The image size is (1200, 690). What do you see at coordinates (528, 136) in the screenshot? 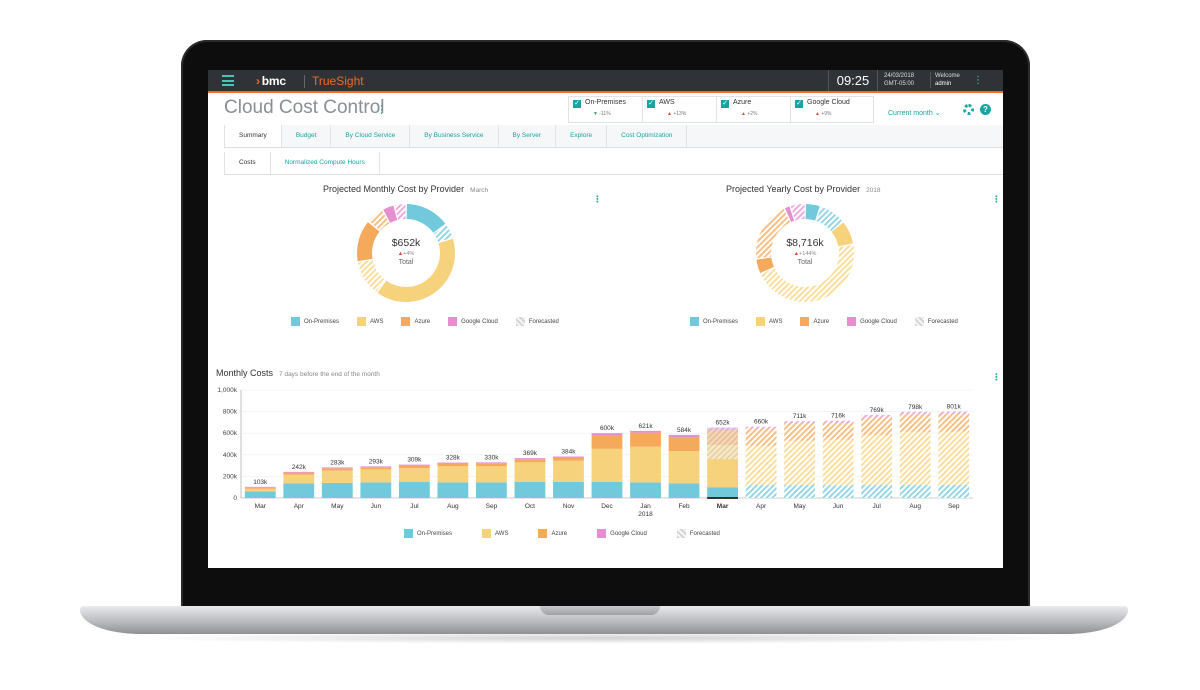
I see `tab-by-server: By Server` at bounding box center [528, 136].